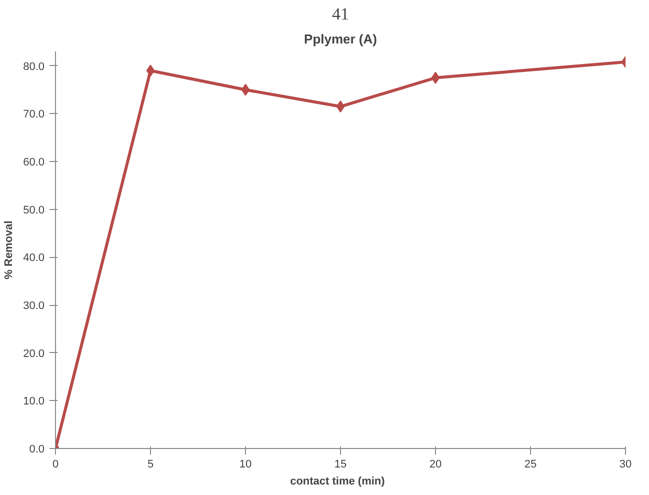 This screenshot has height=495, width=649. Describe the element at coordinates (34, 162) in the screenshot. I see `y-tick-label: 60.0` at that location.